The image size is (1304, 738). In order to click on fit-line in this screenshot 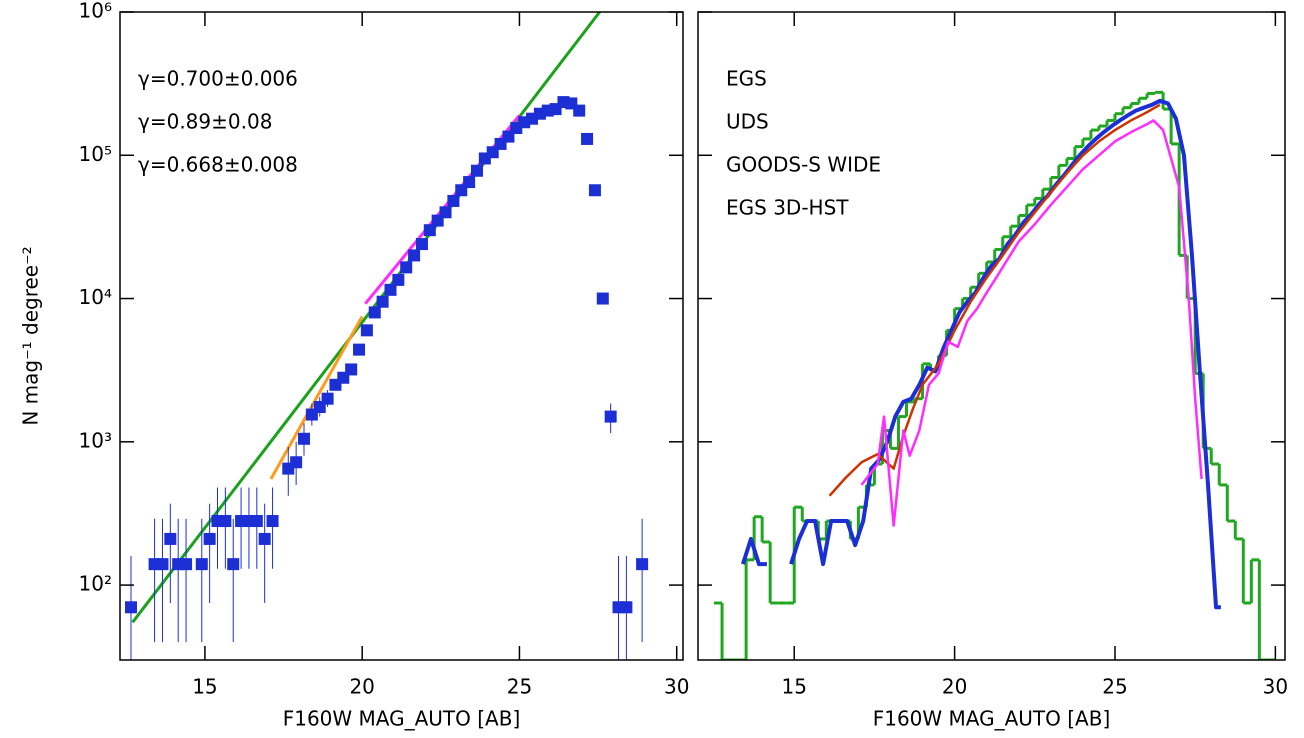, I will do `click(316, 397)`.